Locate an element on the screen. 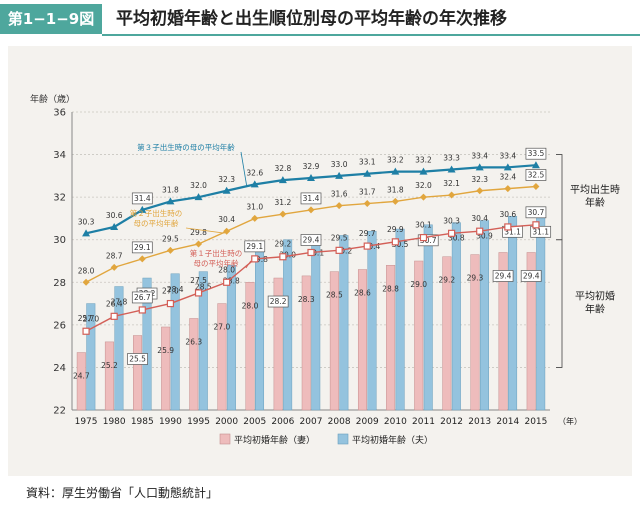 The width and height of the screenshot is (640, 514). third-child-value-label: 31.4 is located at coordinates (142, 198).